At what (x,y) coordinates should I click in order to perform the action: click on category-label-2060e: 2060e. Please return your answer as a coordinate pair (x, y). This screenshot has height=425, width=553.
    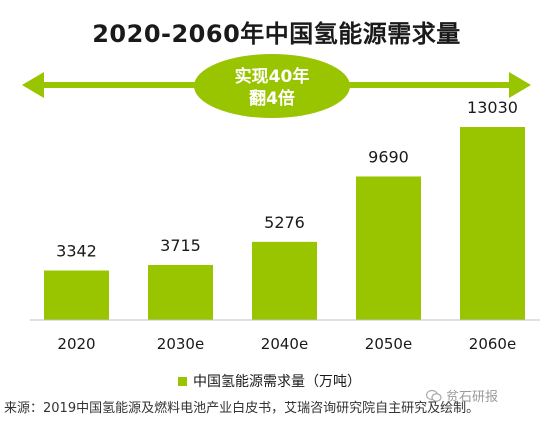
    Looking at the image, I should click on (492, 344).